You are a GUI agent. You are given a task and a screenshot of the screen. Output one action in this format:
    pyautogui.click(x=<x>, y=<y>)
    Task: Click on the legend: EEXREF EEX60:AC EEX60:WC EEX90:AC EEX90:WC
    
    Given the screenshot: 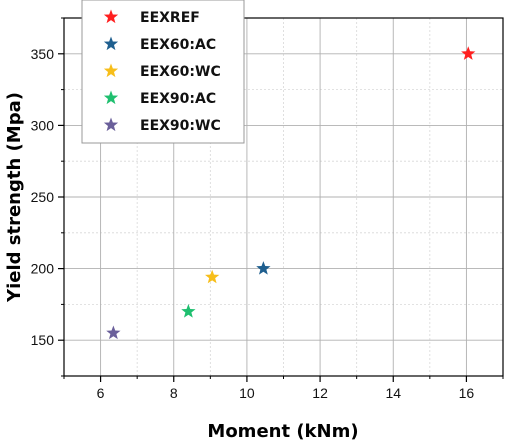 What is the action you would take?
    pyautogui.click(x=163, y=72)
    